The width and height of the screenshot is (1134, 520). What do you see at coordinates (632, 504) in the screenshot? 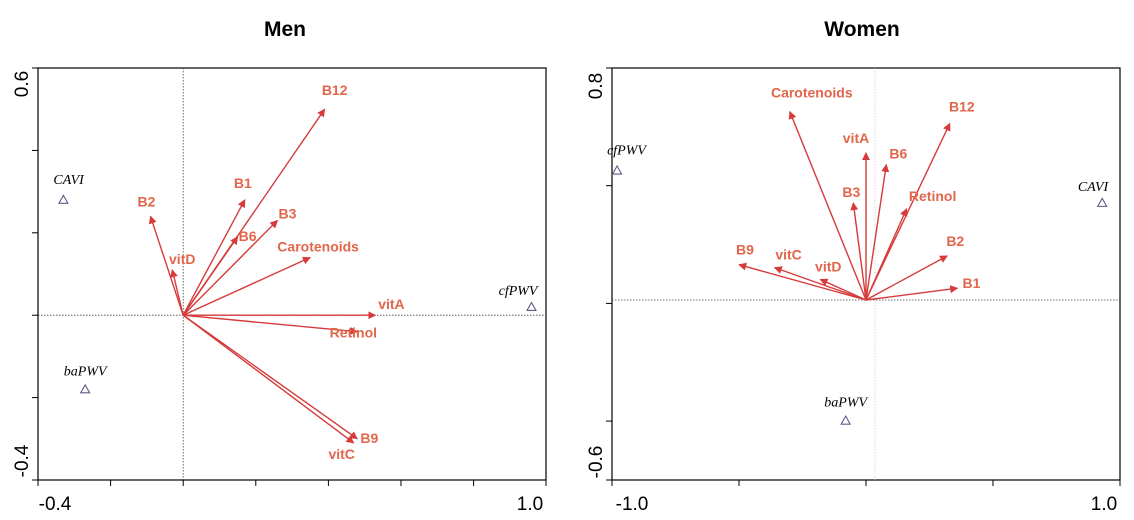
I see `x-tick-label-min-women: -1.0` at bounding box center [632, 504].